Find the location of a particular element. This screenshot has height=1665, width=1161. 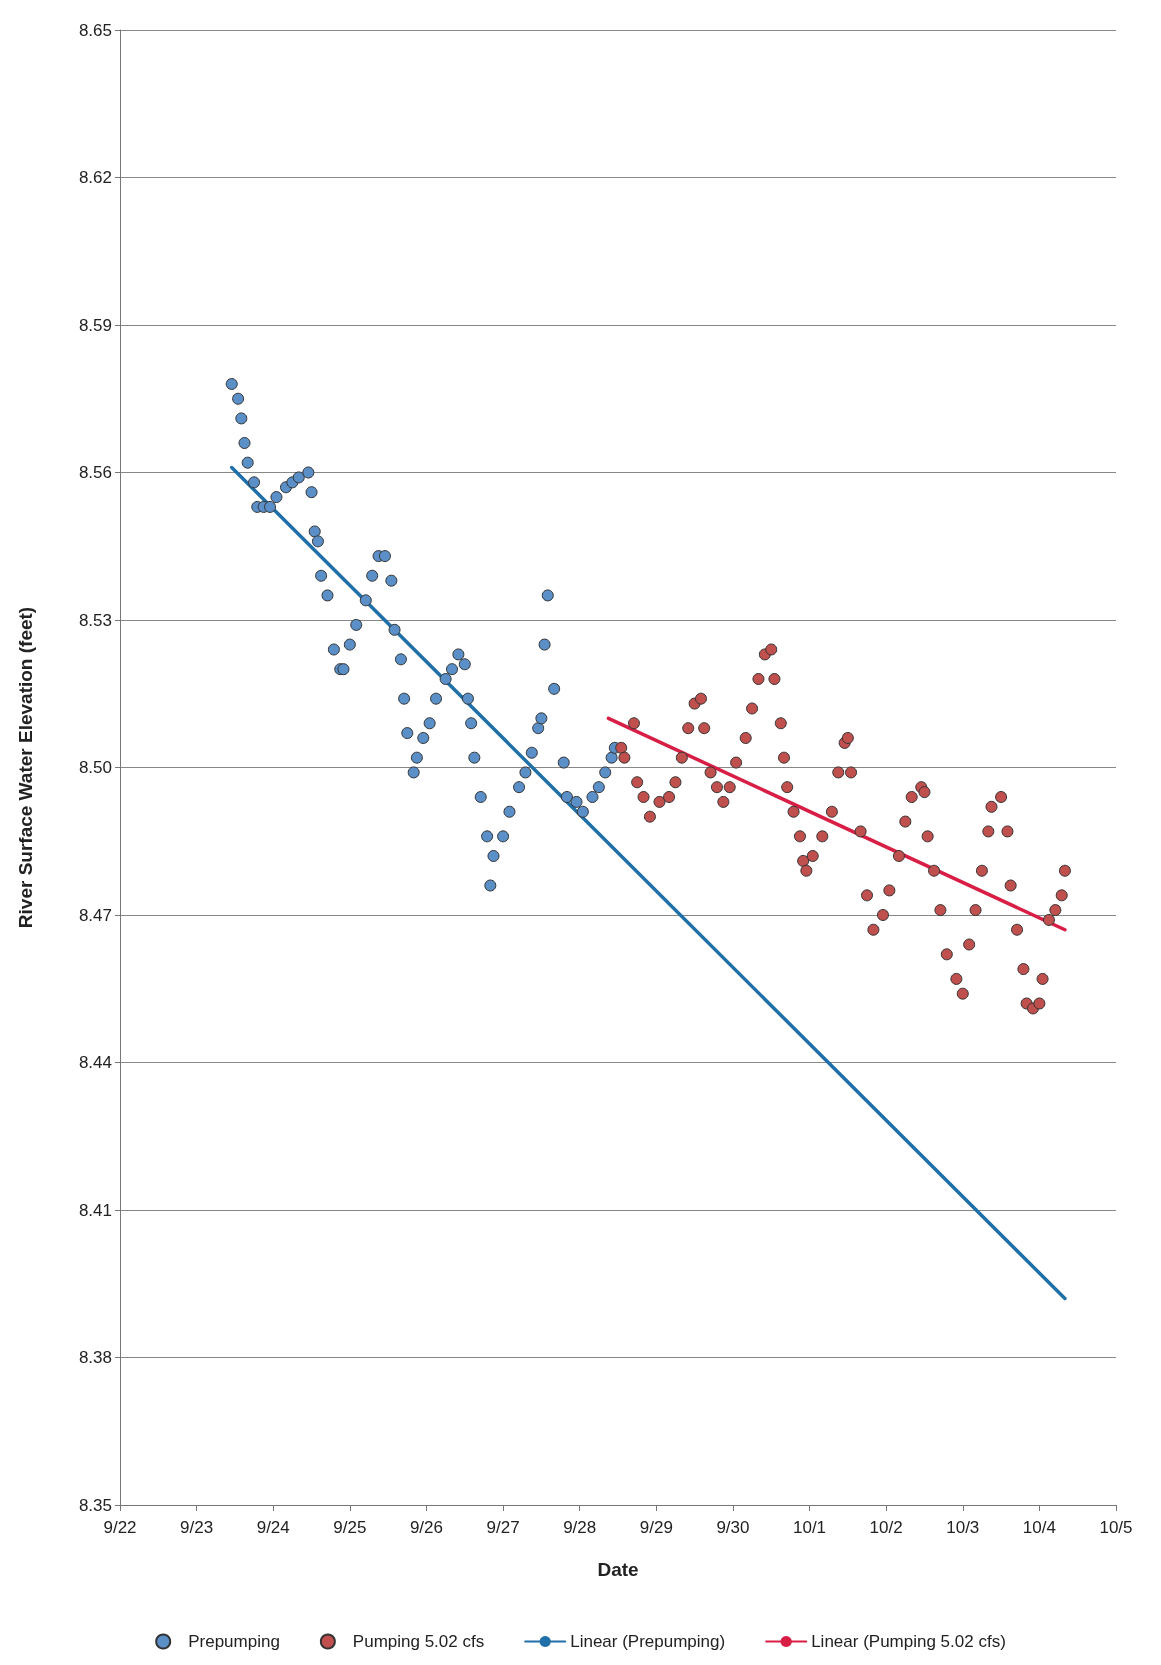

x-tick-label: 9/28 is located at coordinates (580, 1527).